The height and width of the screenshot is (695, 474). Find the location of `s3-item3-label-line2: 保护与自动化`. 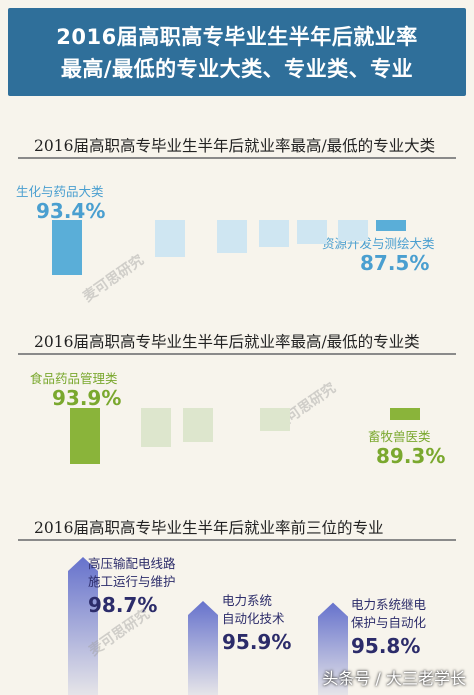

s3-item3-label-line2: 保护与自动化 is located at coordinates (389, 622).